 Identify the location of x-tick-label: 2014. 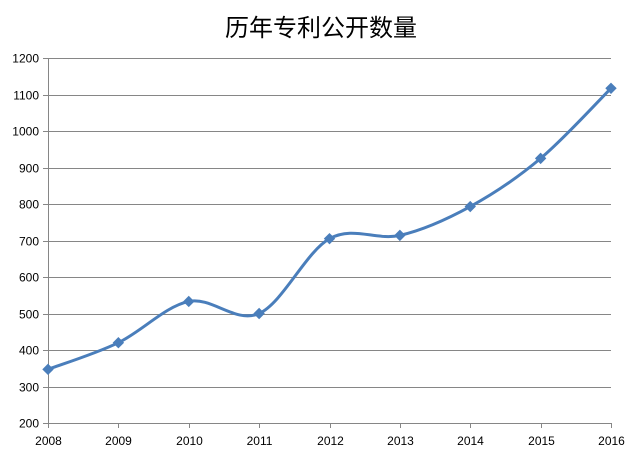
(470, 441).